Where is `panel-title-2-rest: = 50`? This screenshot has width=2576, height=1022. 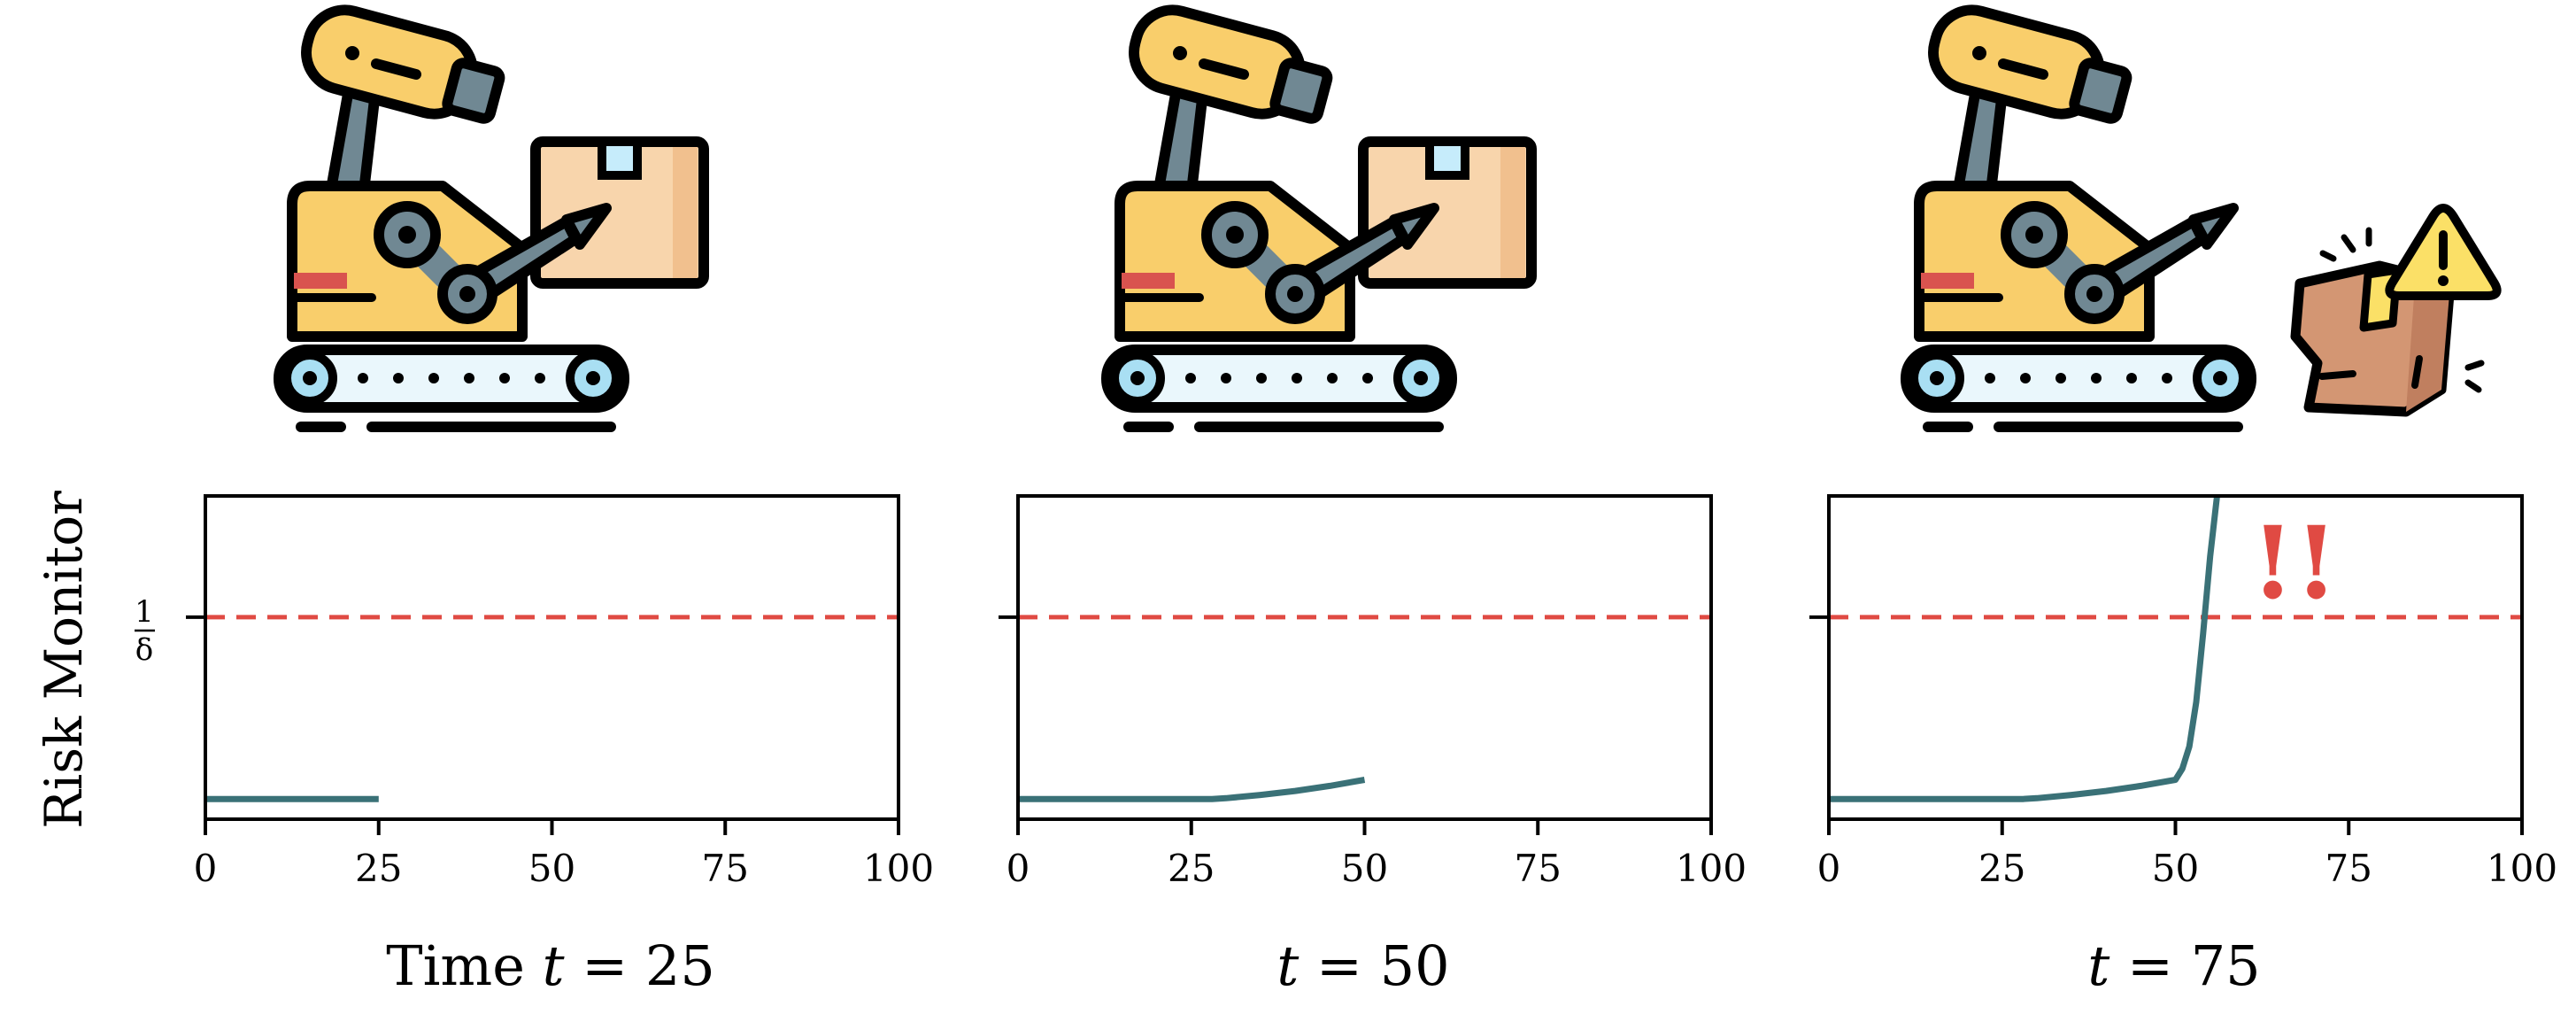 panel-title-2-rest: = 50 is located at coordinates (1374, 965).